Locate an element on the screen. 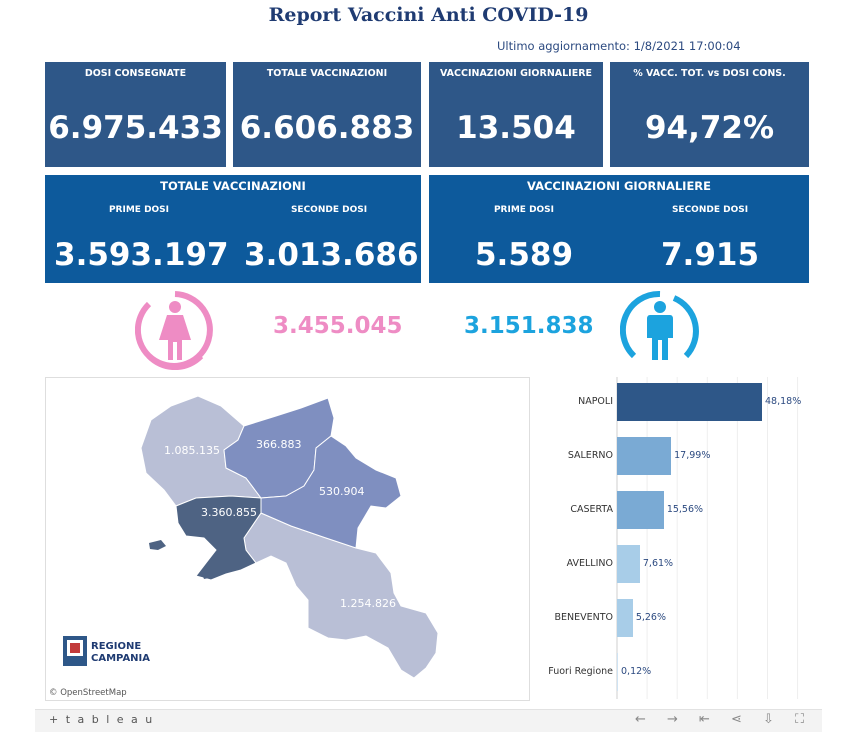 This screenshot has width=857, height=738. label-salerno: 1.254.826 is located at coordinates (368, 603).